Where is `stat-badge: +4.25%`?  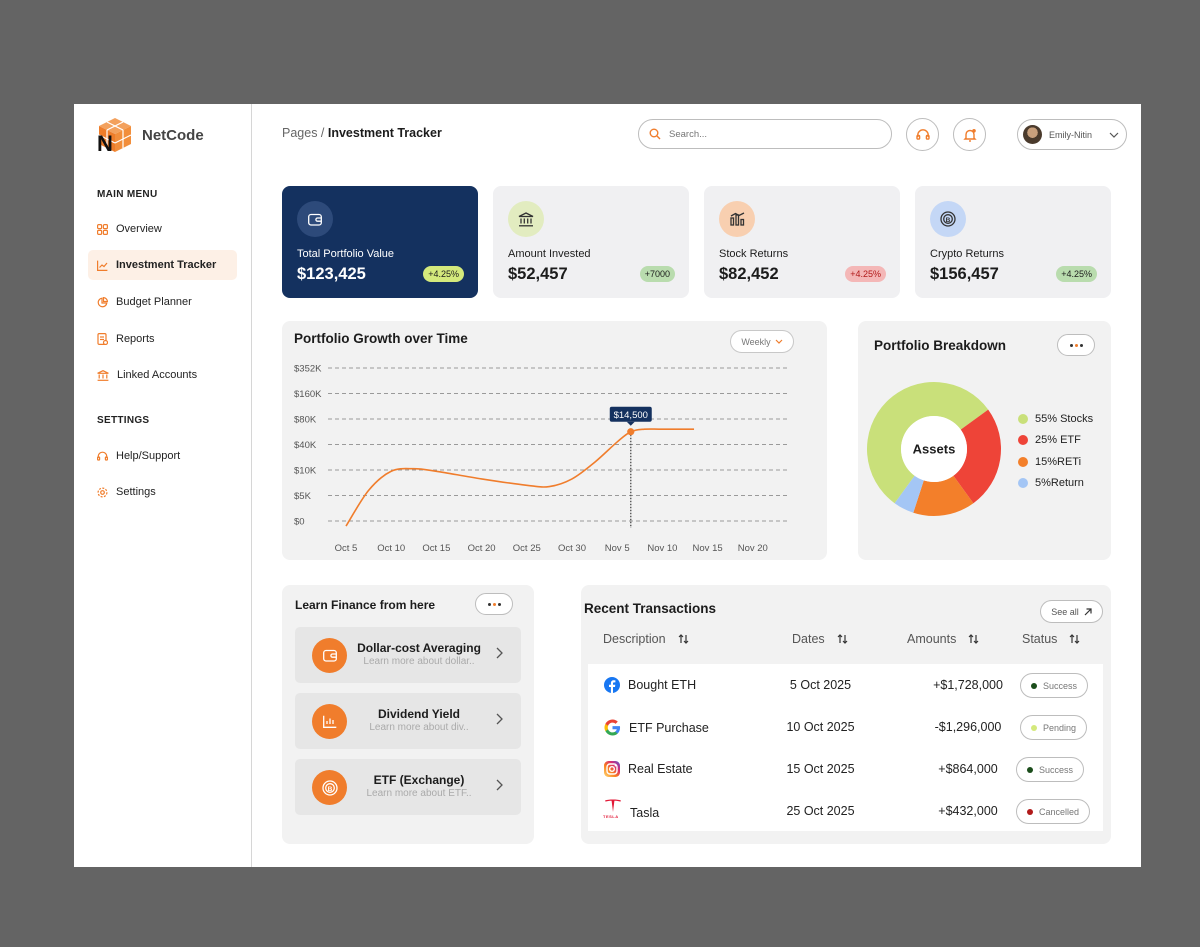 stat-badge: +4.25% is located at coordinates (865, 274).